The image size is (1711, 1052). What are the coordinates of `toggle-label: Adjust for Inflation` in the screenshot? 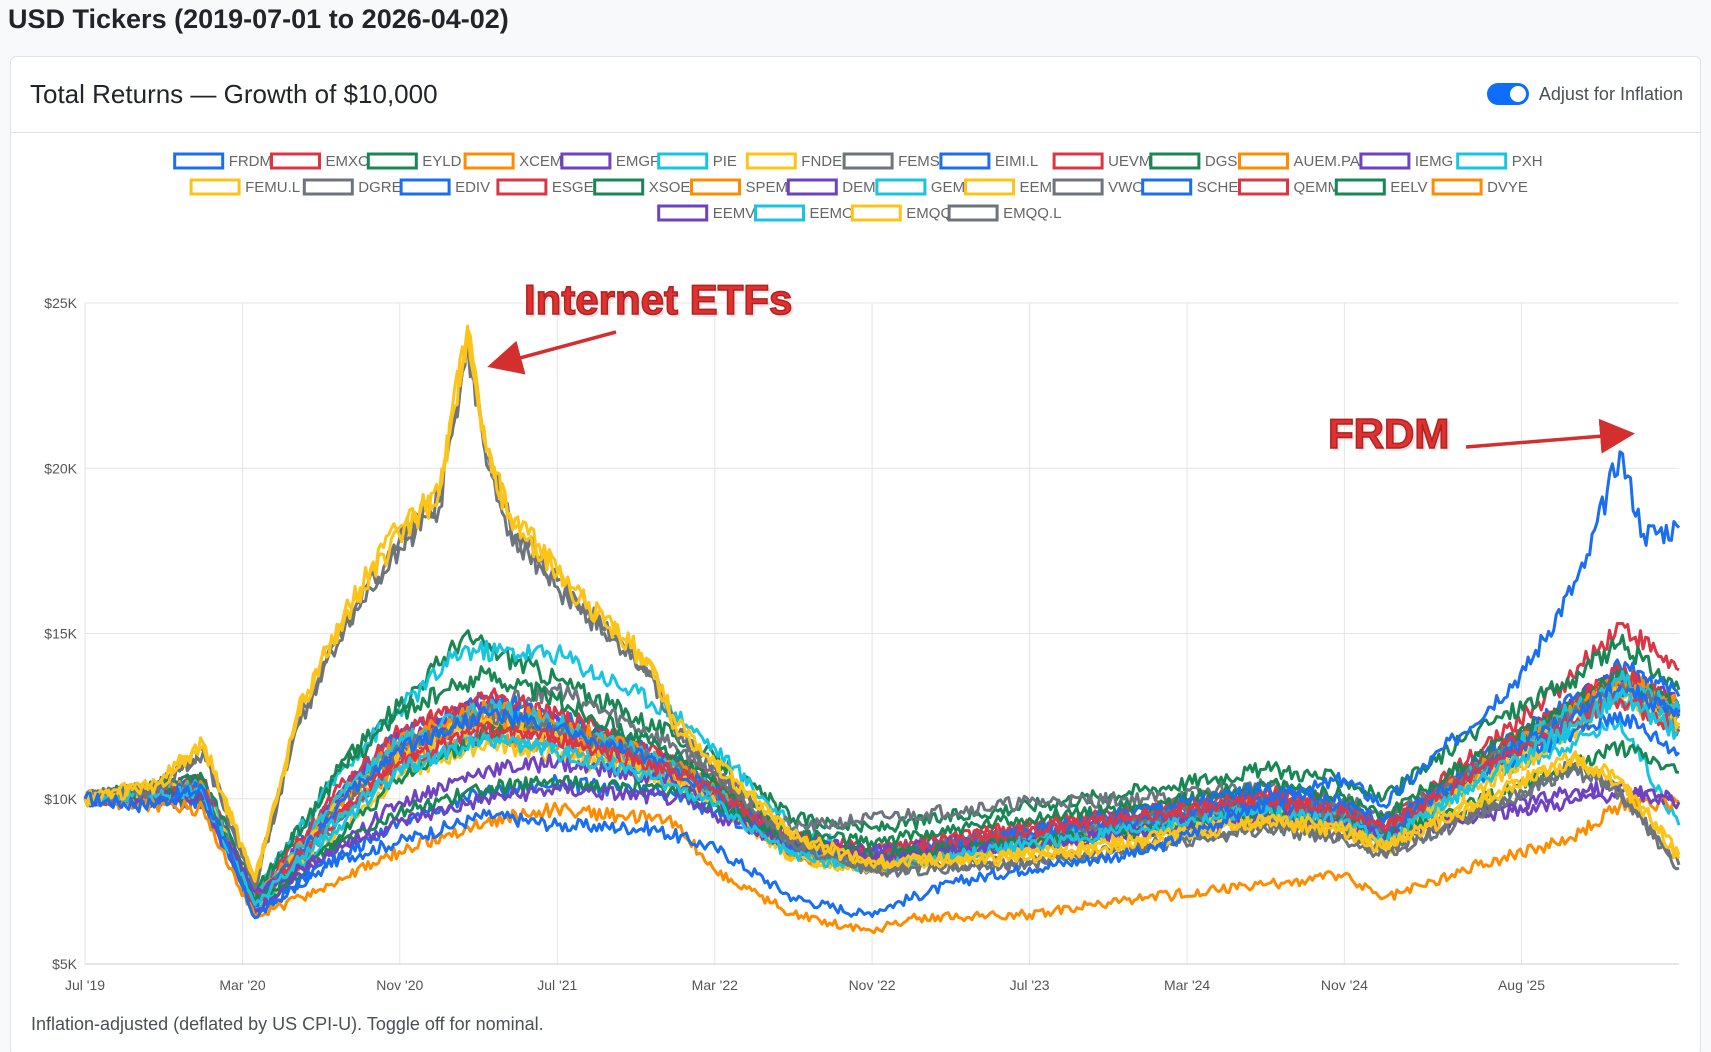 It's located at (1610, 93).